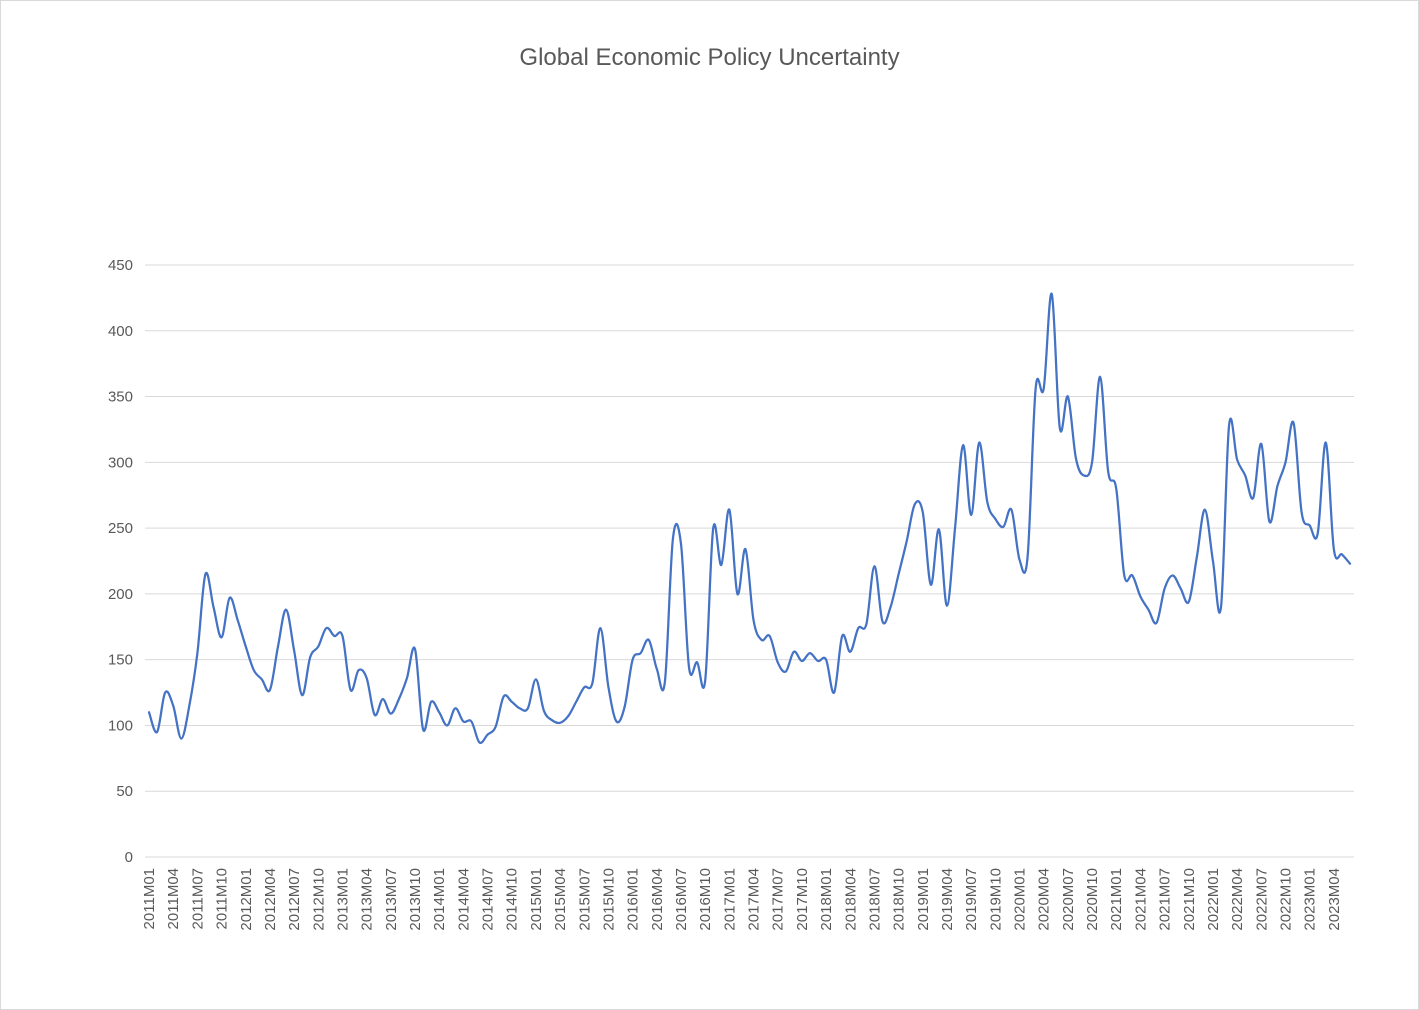  What do you see at coordinates (657, 899) in the screenshot?
I see `x-tick-label: 2016M04` at bounding box center [657, 899].